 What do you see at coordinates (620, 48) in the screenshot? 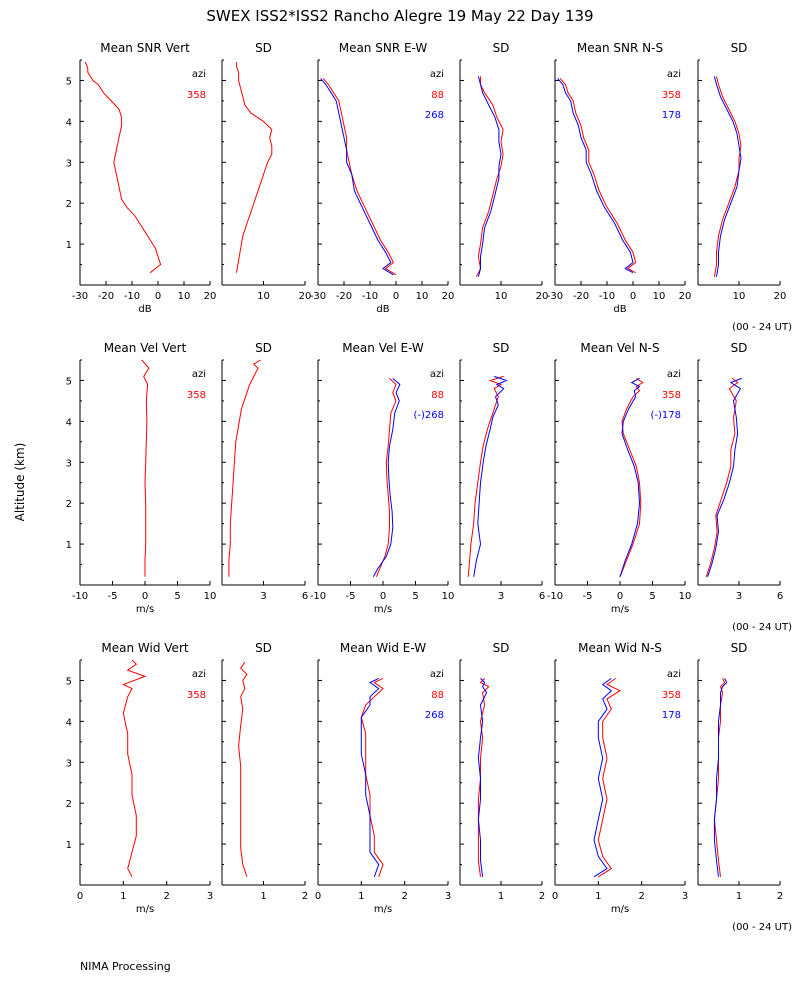
I see `panel-title: Mean SNR N-S` at bounding box center [620, 48].